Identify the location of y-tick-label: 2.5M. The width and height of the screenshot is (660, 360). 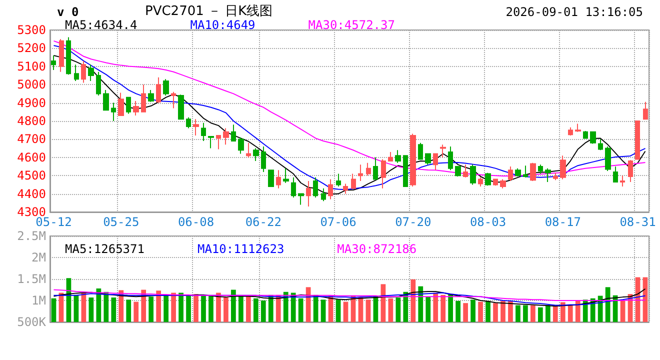
(31, 236).